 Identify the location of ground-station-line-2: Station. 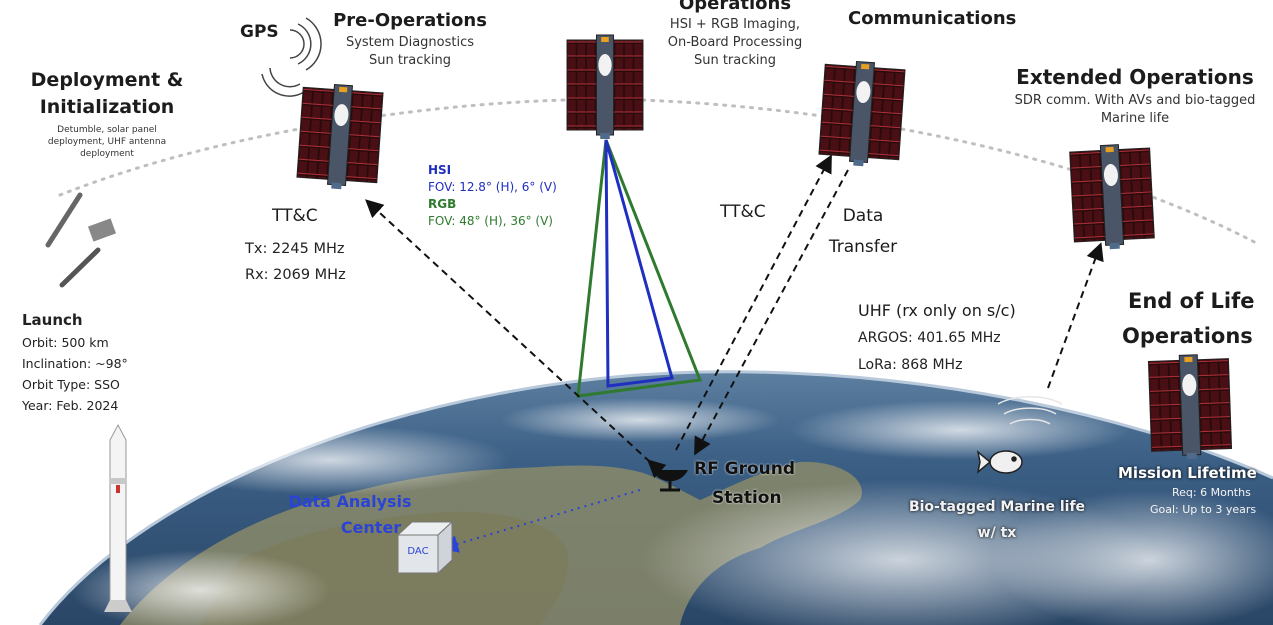
(747, 498).